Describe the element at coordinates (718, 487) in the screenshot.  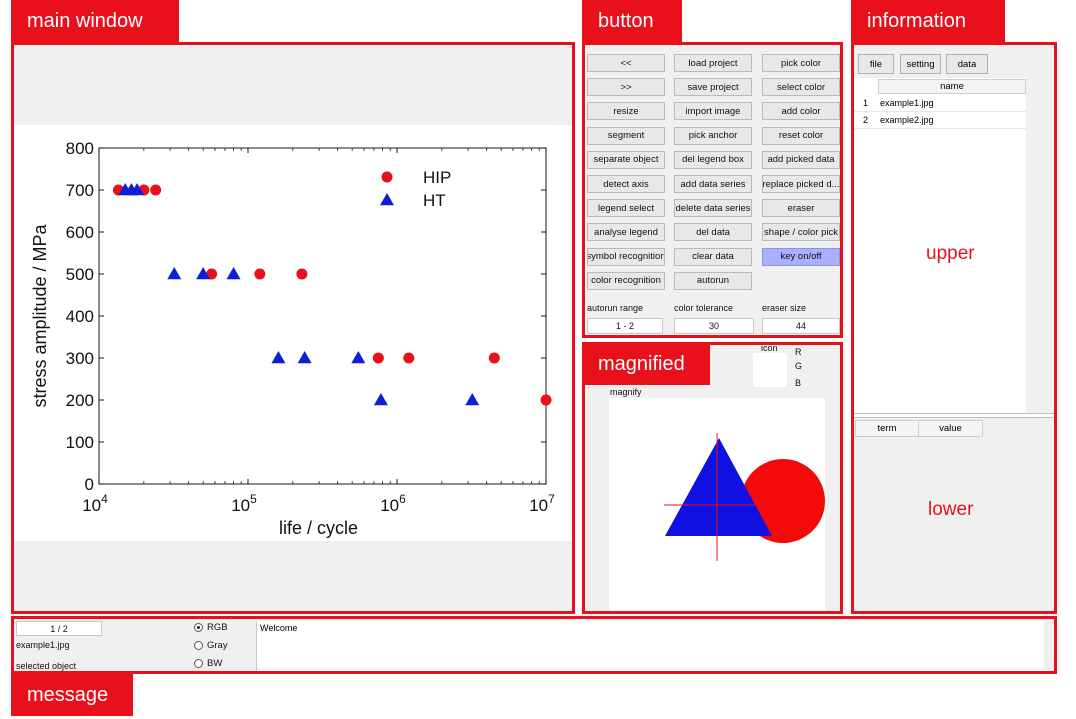
I see `magnified-triangle-shape` at that location.